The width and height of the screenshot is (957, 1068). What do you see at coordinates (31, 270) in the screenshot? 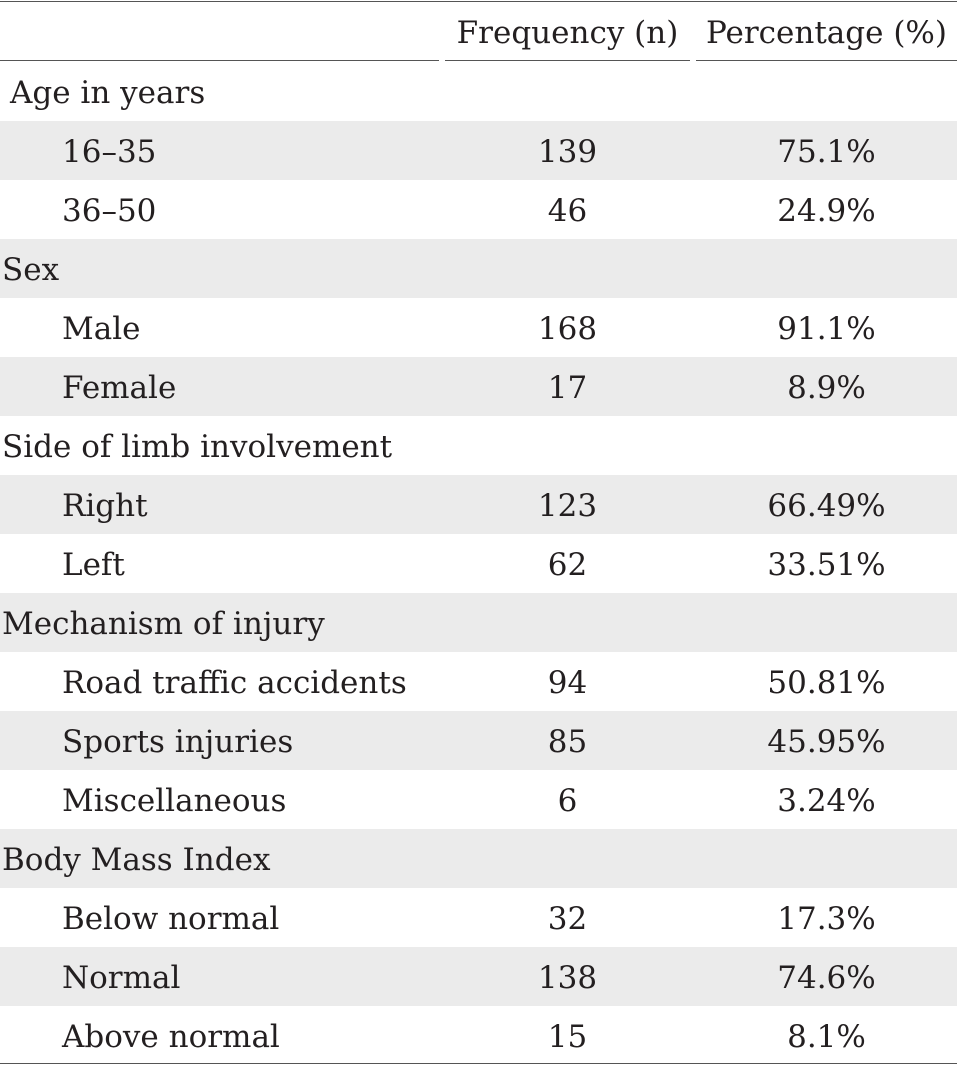
I see `group-label: Sex` at bounding box center [31, 270].